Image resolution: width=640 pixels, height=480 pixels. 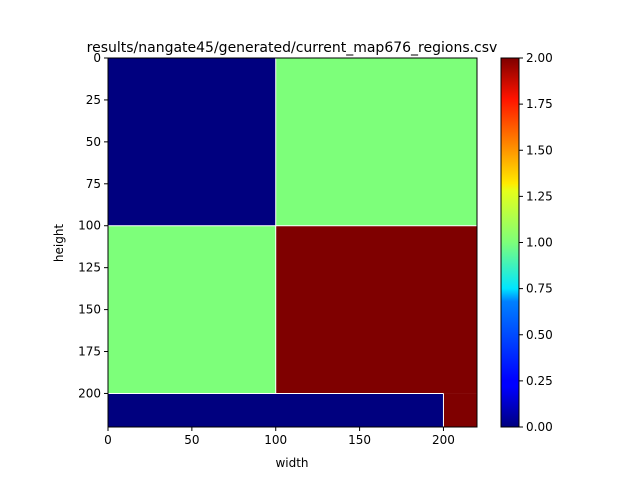 I want to click on x-tick-label: 100, so click(x=275, y=440).